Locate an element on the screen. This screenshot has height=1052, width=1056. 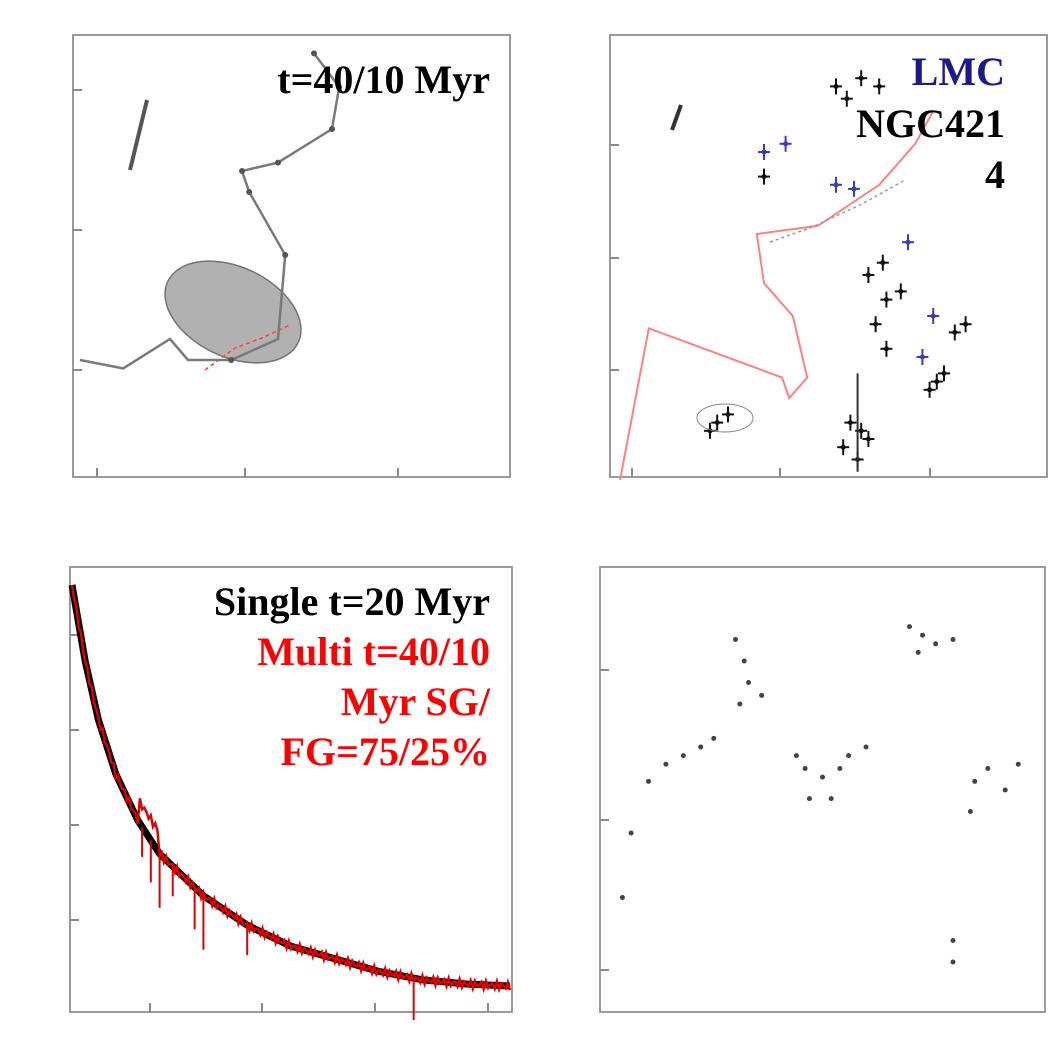
red-track-segment is located at coordinates (247, 347).